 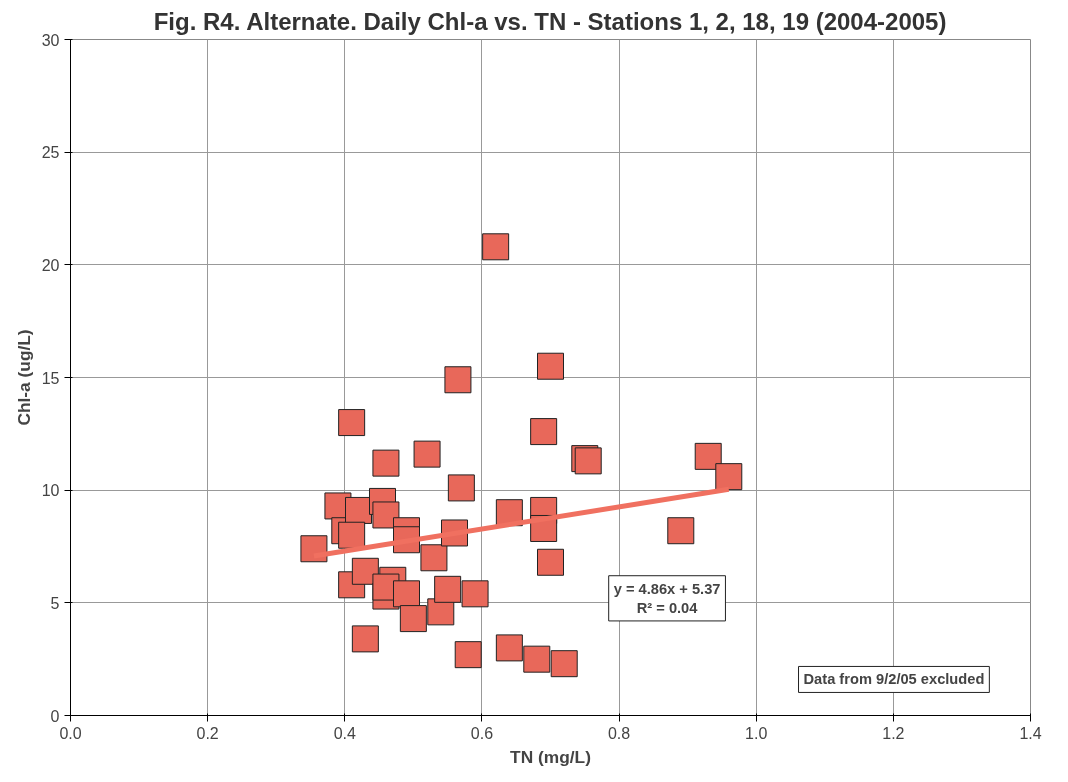 I want to click on y-tick-label: 5, so click(x=55, y=603).